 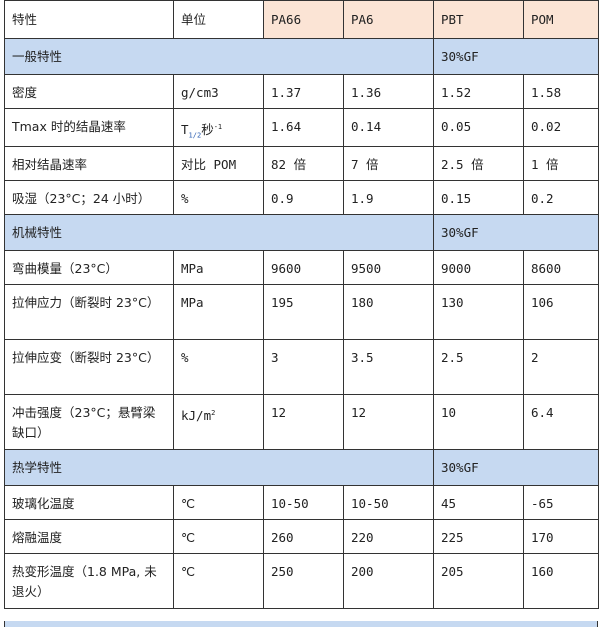 I want to click on section-title: 机械特性, so click(x=219, y=232).